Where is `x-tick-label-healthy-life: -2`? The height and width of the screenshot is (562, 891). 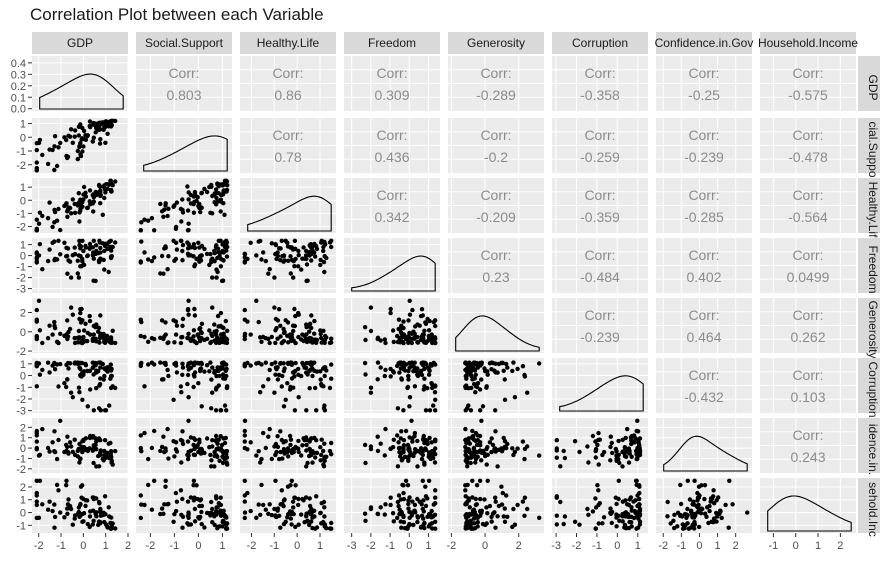
x-tick-label-healthy-life: -2 is located at coordinates (252, 546).